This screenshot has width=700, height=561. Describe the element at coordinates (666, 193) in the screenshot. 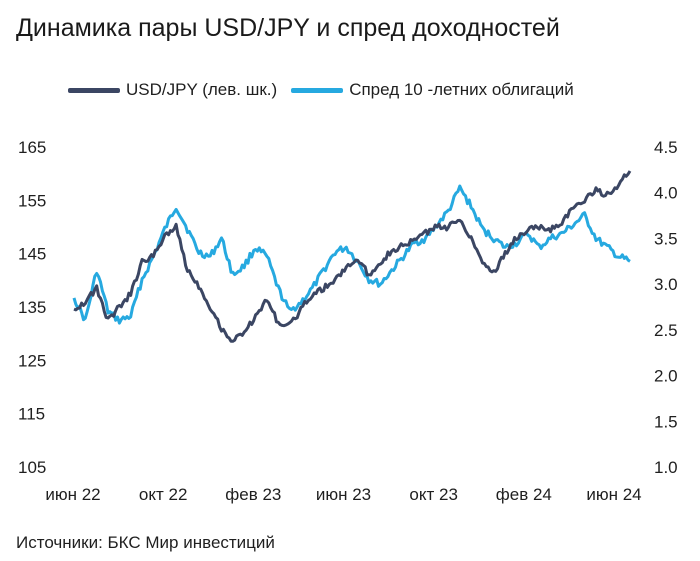

I see `y-right-tick-label: 4.0` at that location.